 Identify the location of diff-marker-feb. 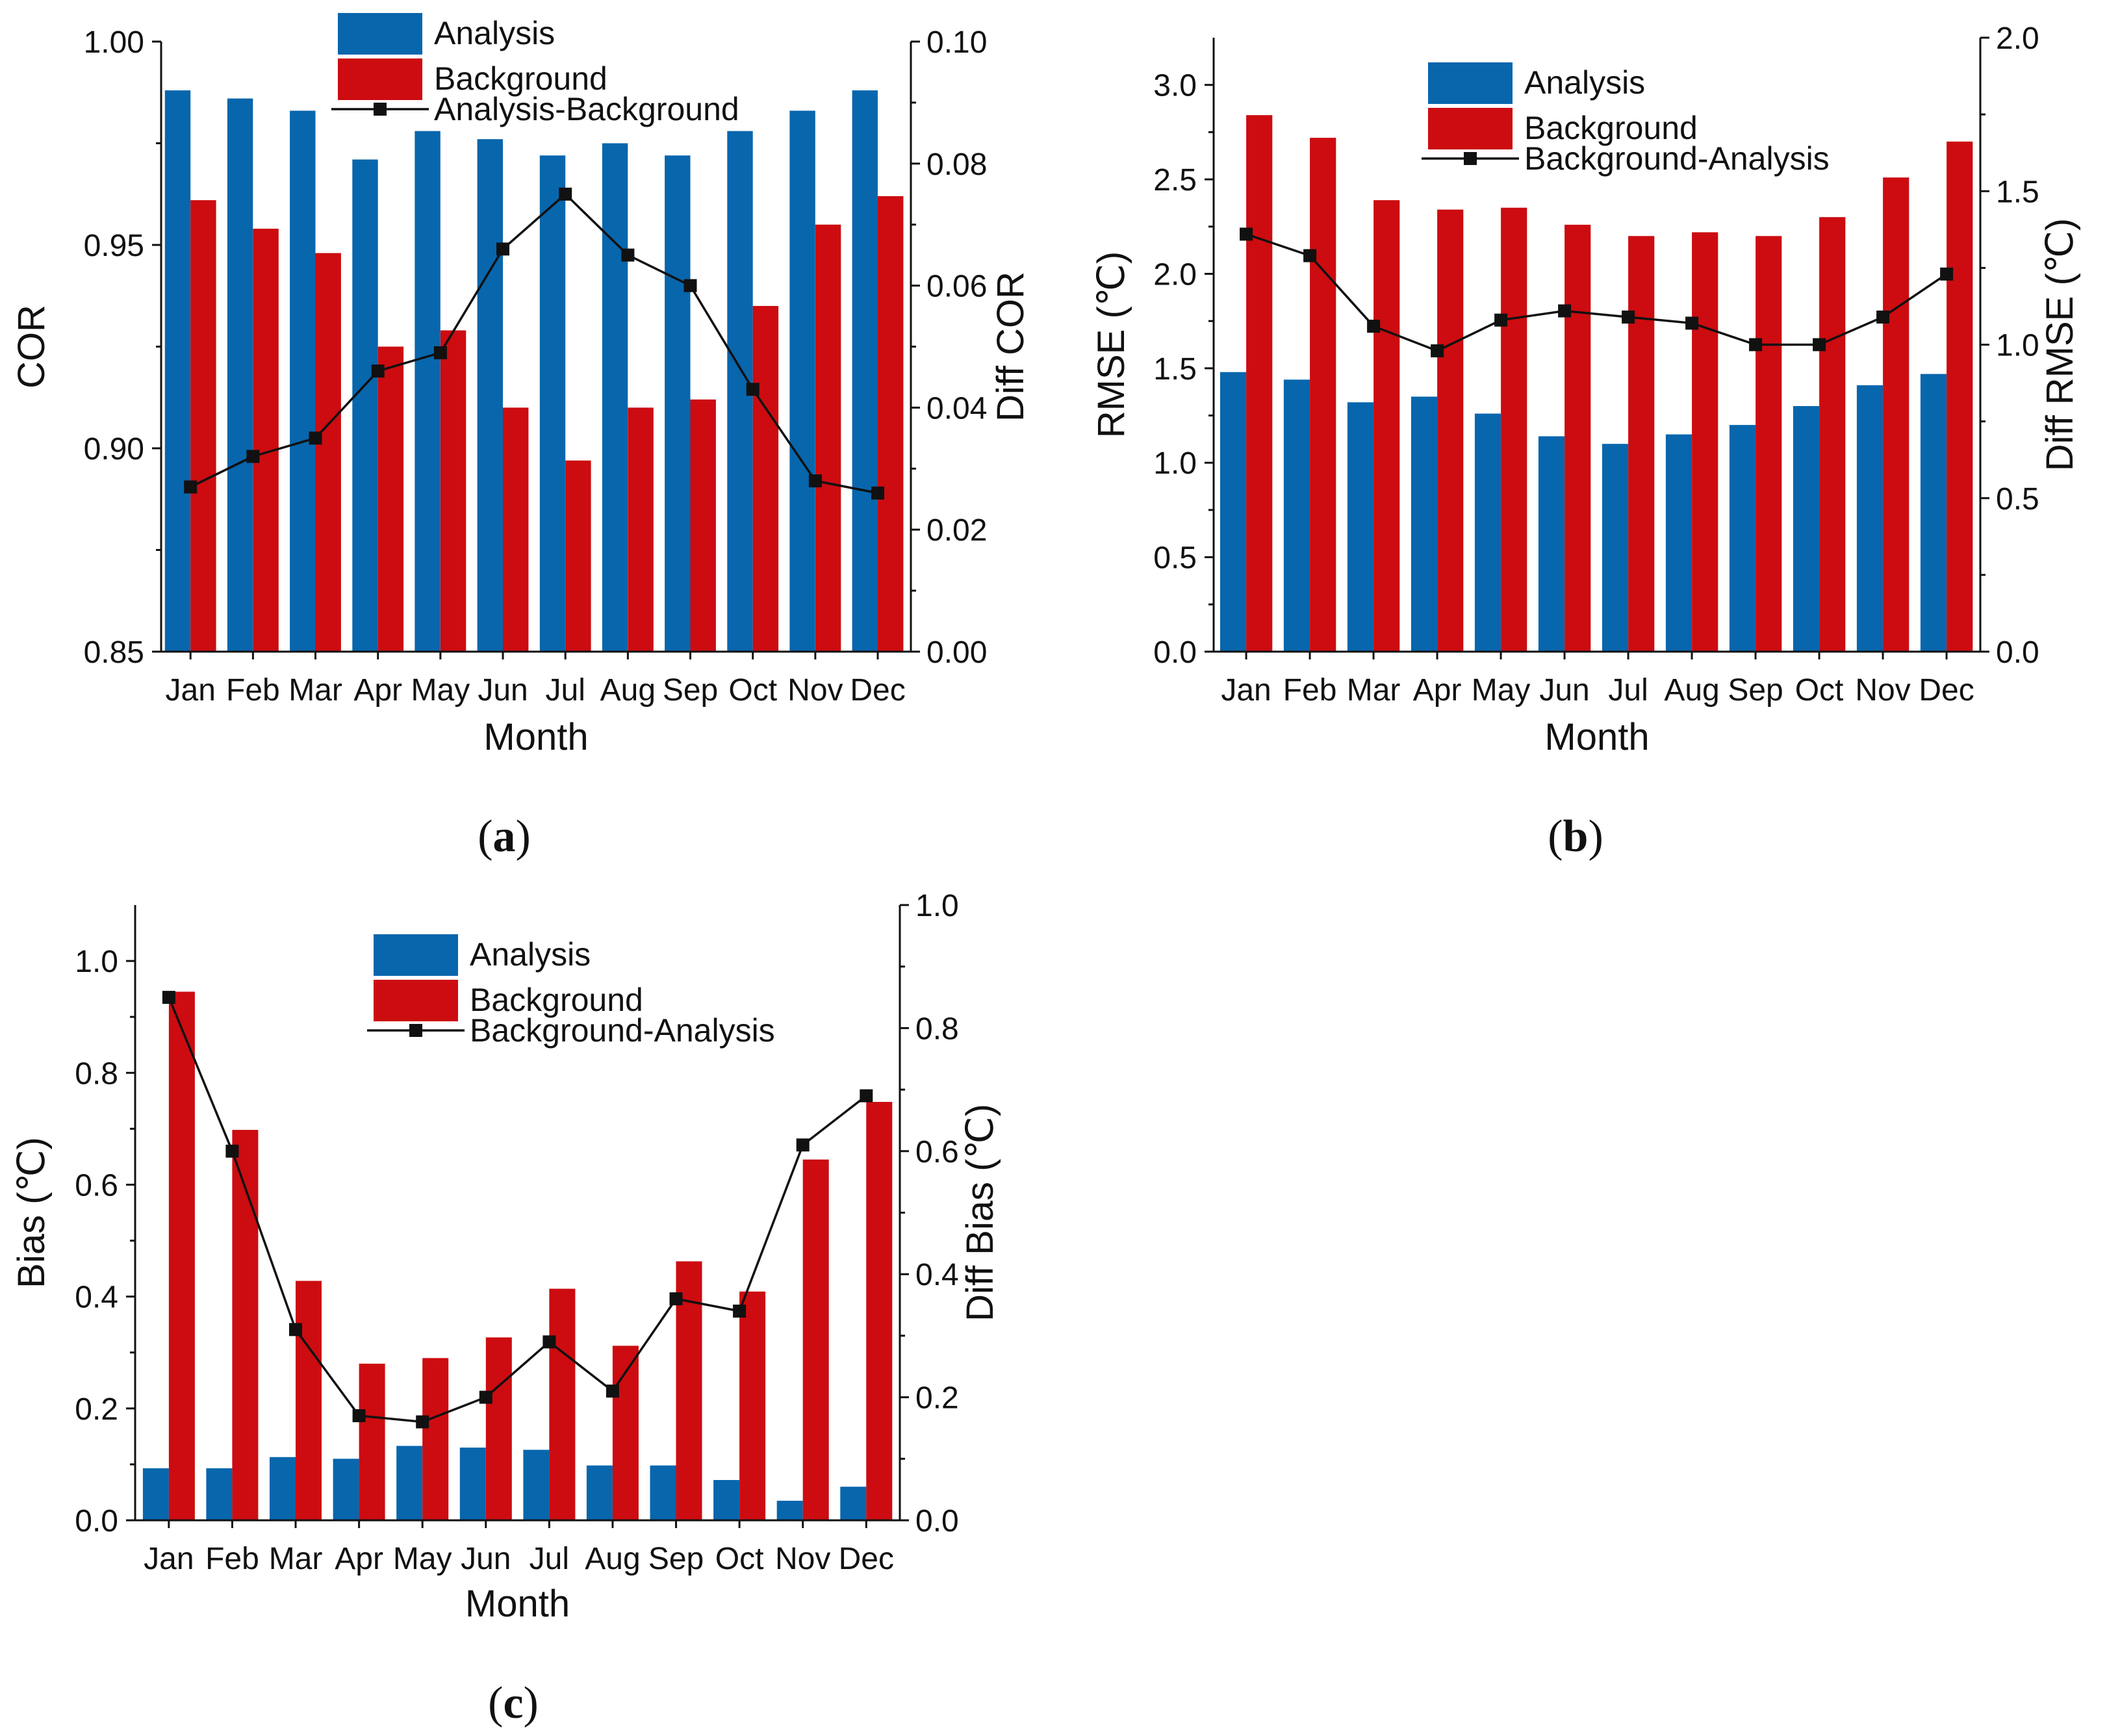
(232, 1151).